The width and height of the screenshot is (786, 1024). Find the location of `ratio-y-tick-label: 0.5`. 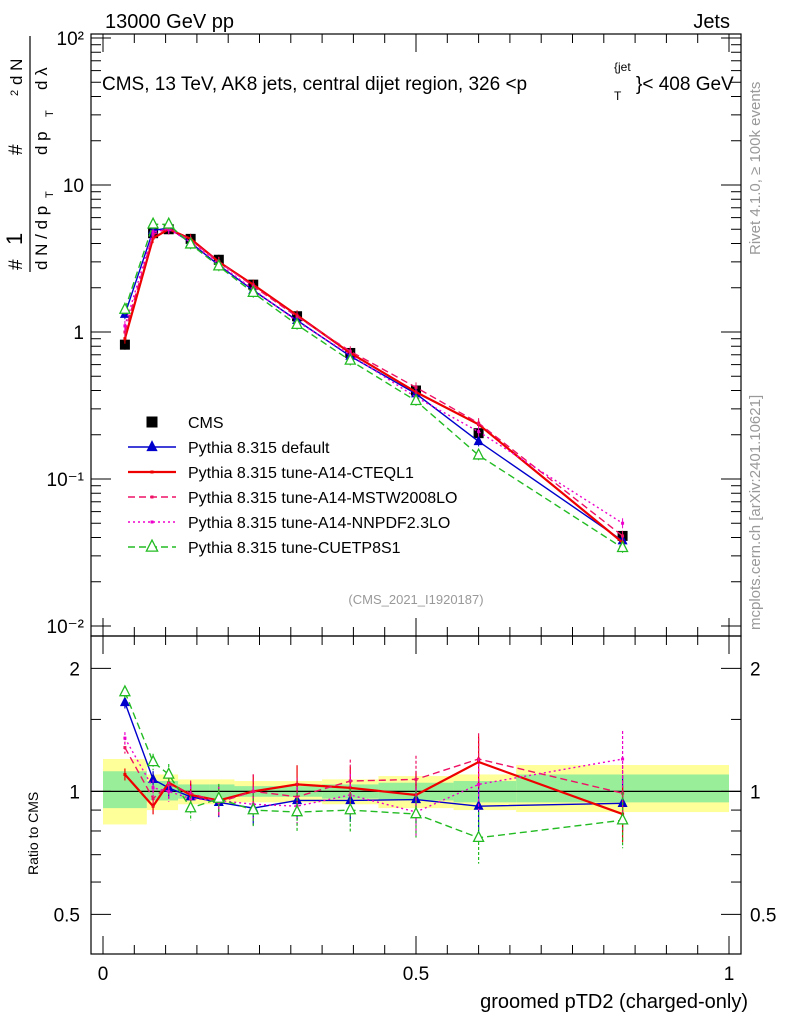

ratio-y-tick-label: 0.5 is located at coordinates (67, 915).